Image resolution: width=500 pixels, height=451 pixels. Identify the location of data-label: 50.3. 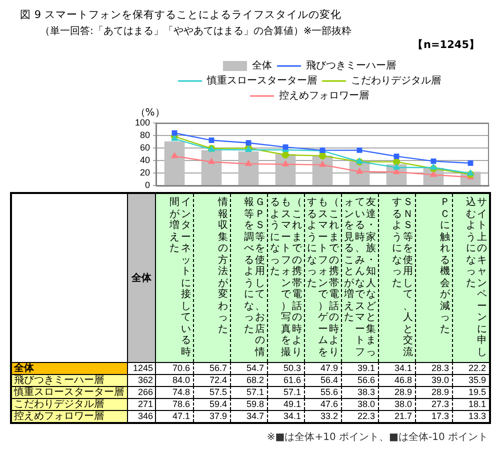
(285, 368).